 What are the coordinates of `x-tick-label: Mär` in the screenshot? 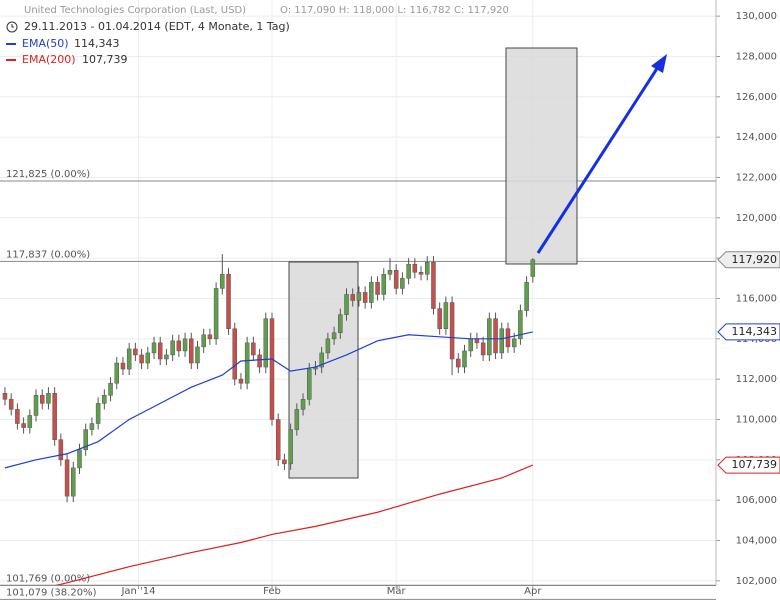 It's located at (397, 591).